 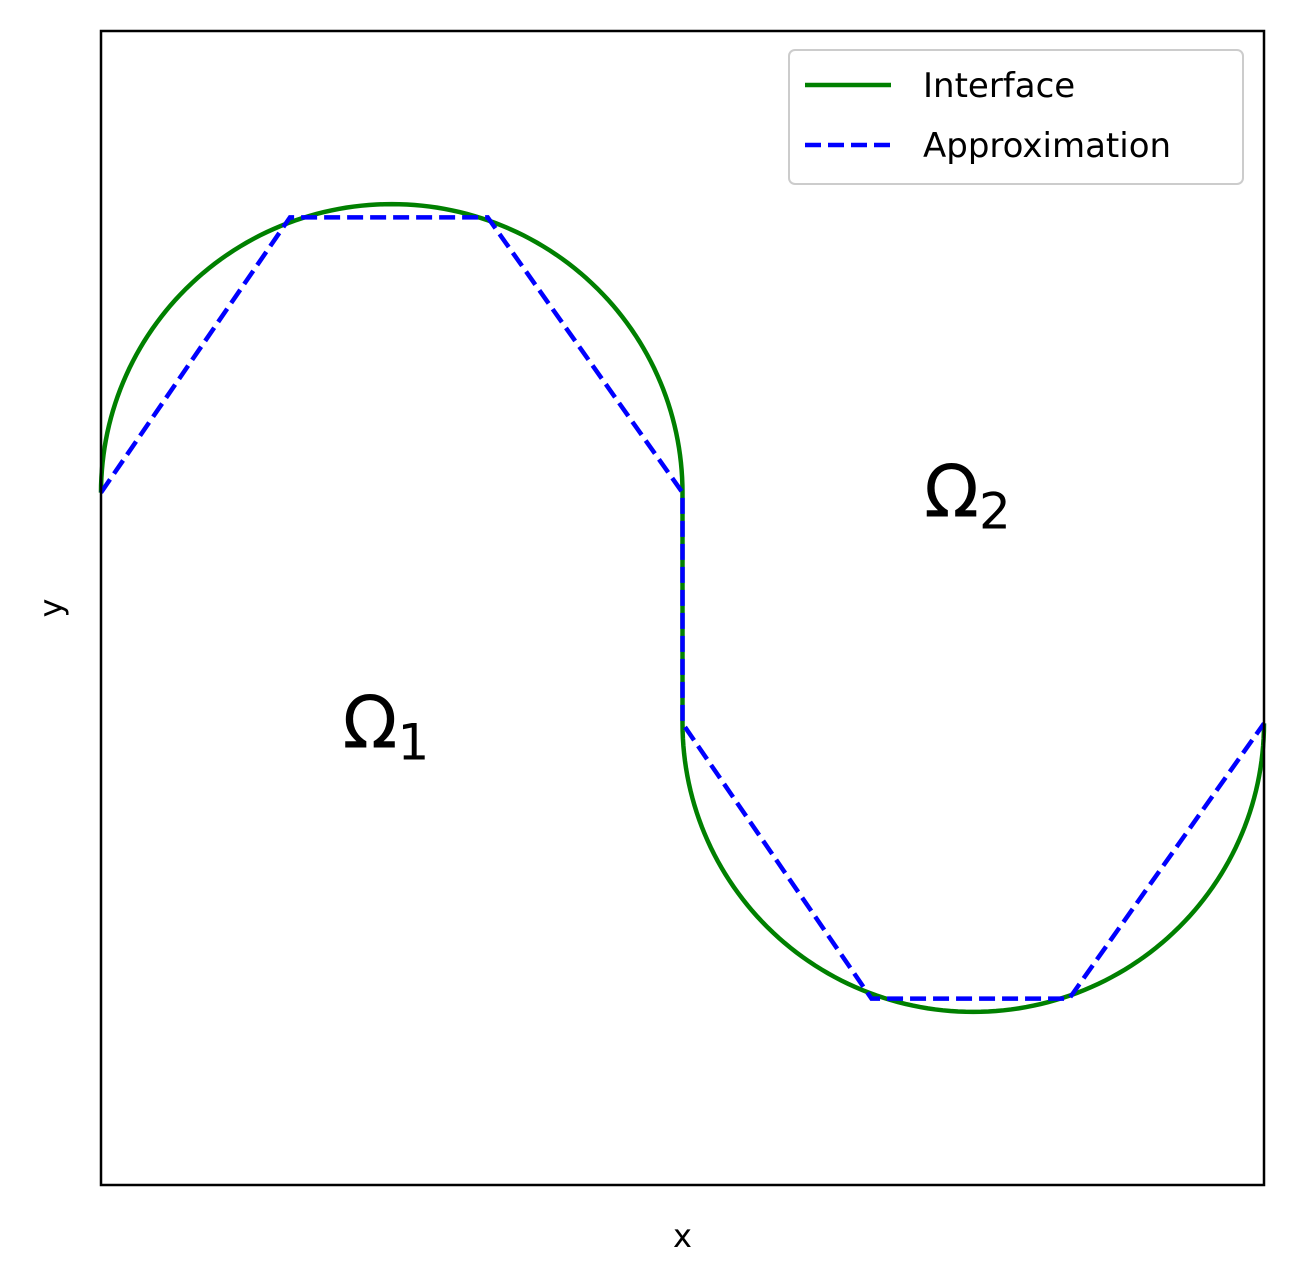 I want to click on legend: Interface Approximation, so click(x=1016, y=117).